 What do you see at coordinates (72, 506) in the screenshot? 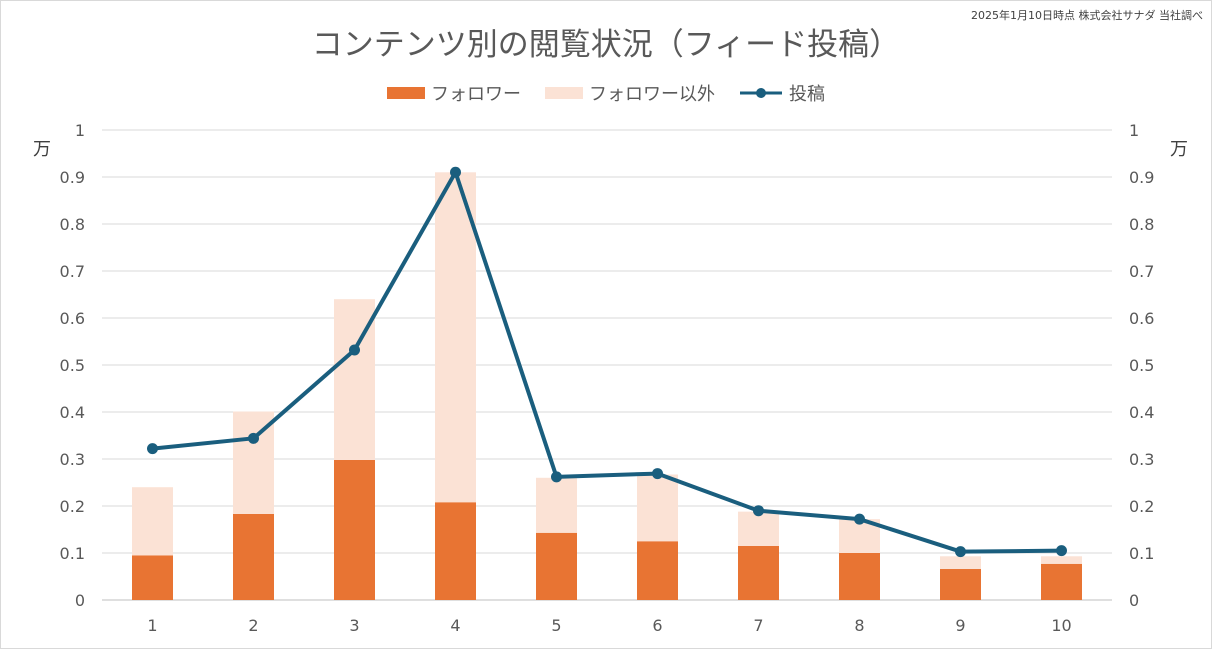
I see `y-tick-label-left: 0.2` at bounding box center [72, 506].